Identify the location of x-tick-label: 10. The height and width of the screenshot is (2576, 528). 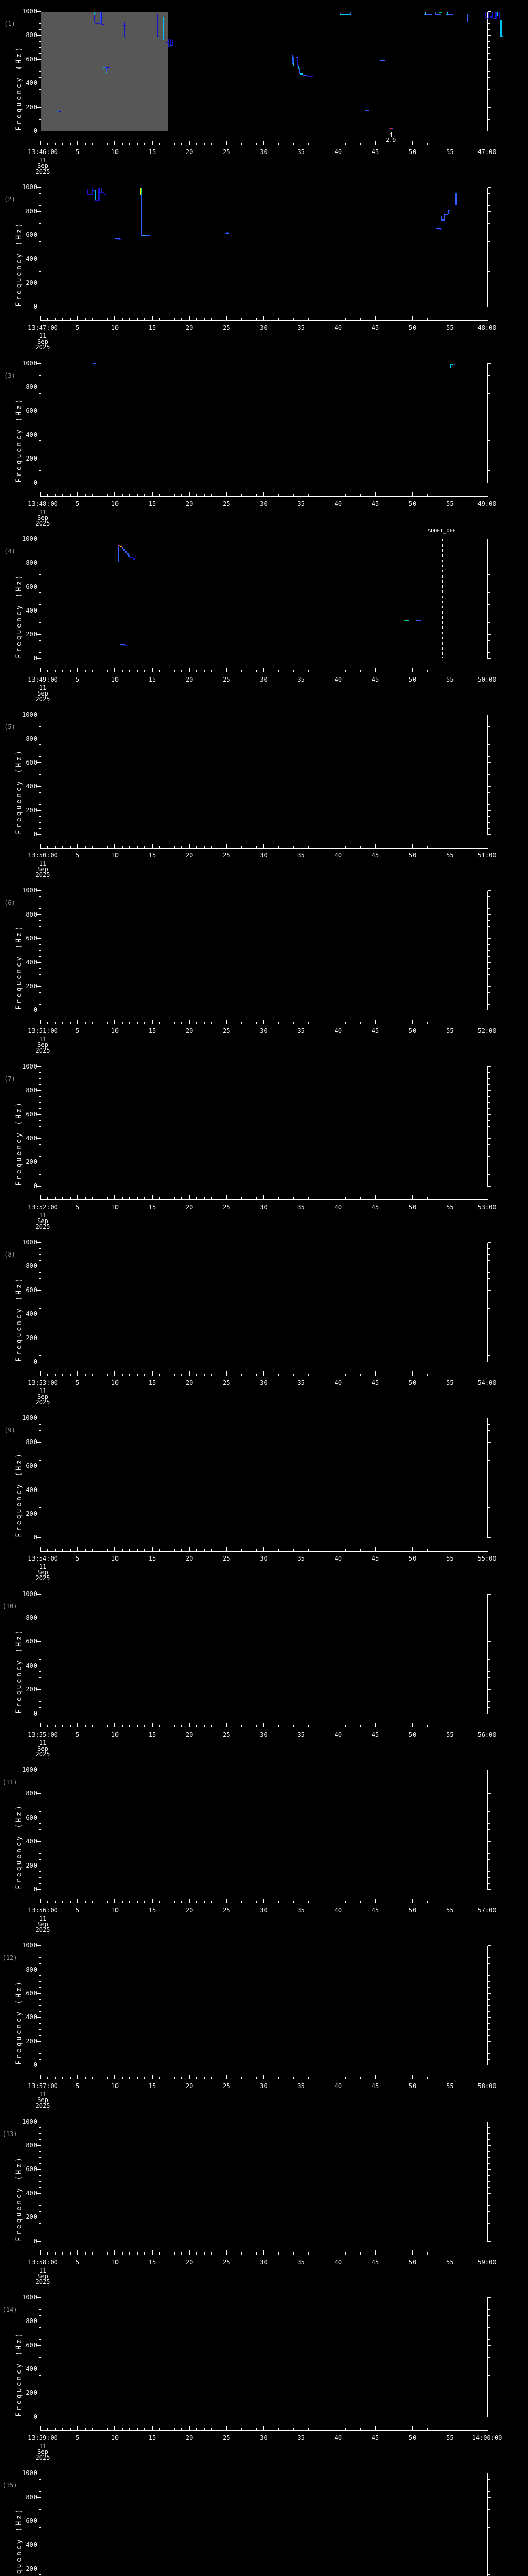
(115, 1559).